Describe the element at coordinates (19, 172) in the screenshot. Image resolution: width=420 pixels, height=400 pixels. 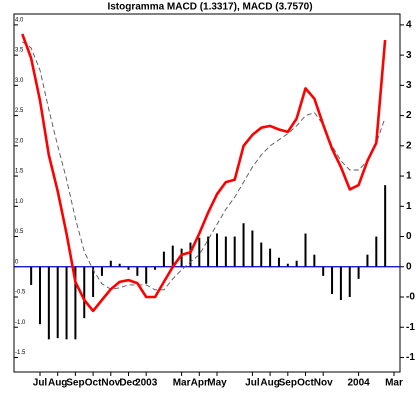
I see `y-tick-label: 1.5` at that location.